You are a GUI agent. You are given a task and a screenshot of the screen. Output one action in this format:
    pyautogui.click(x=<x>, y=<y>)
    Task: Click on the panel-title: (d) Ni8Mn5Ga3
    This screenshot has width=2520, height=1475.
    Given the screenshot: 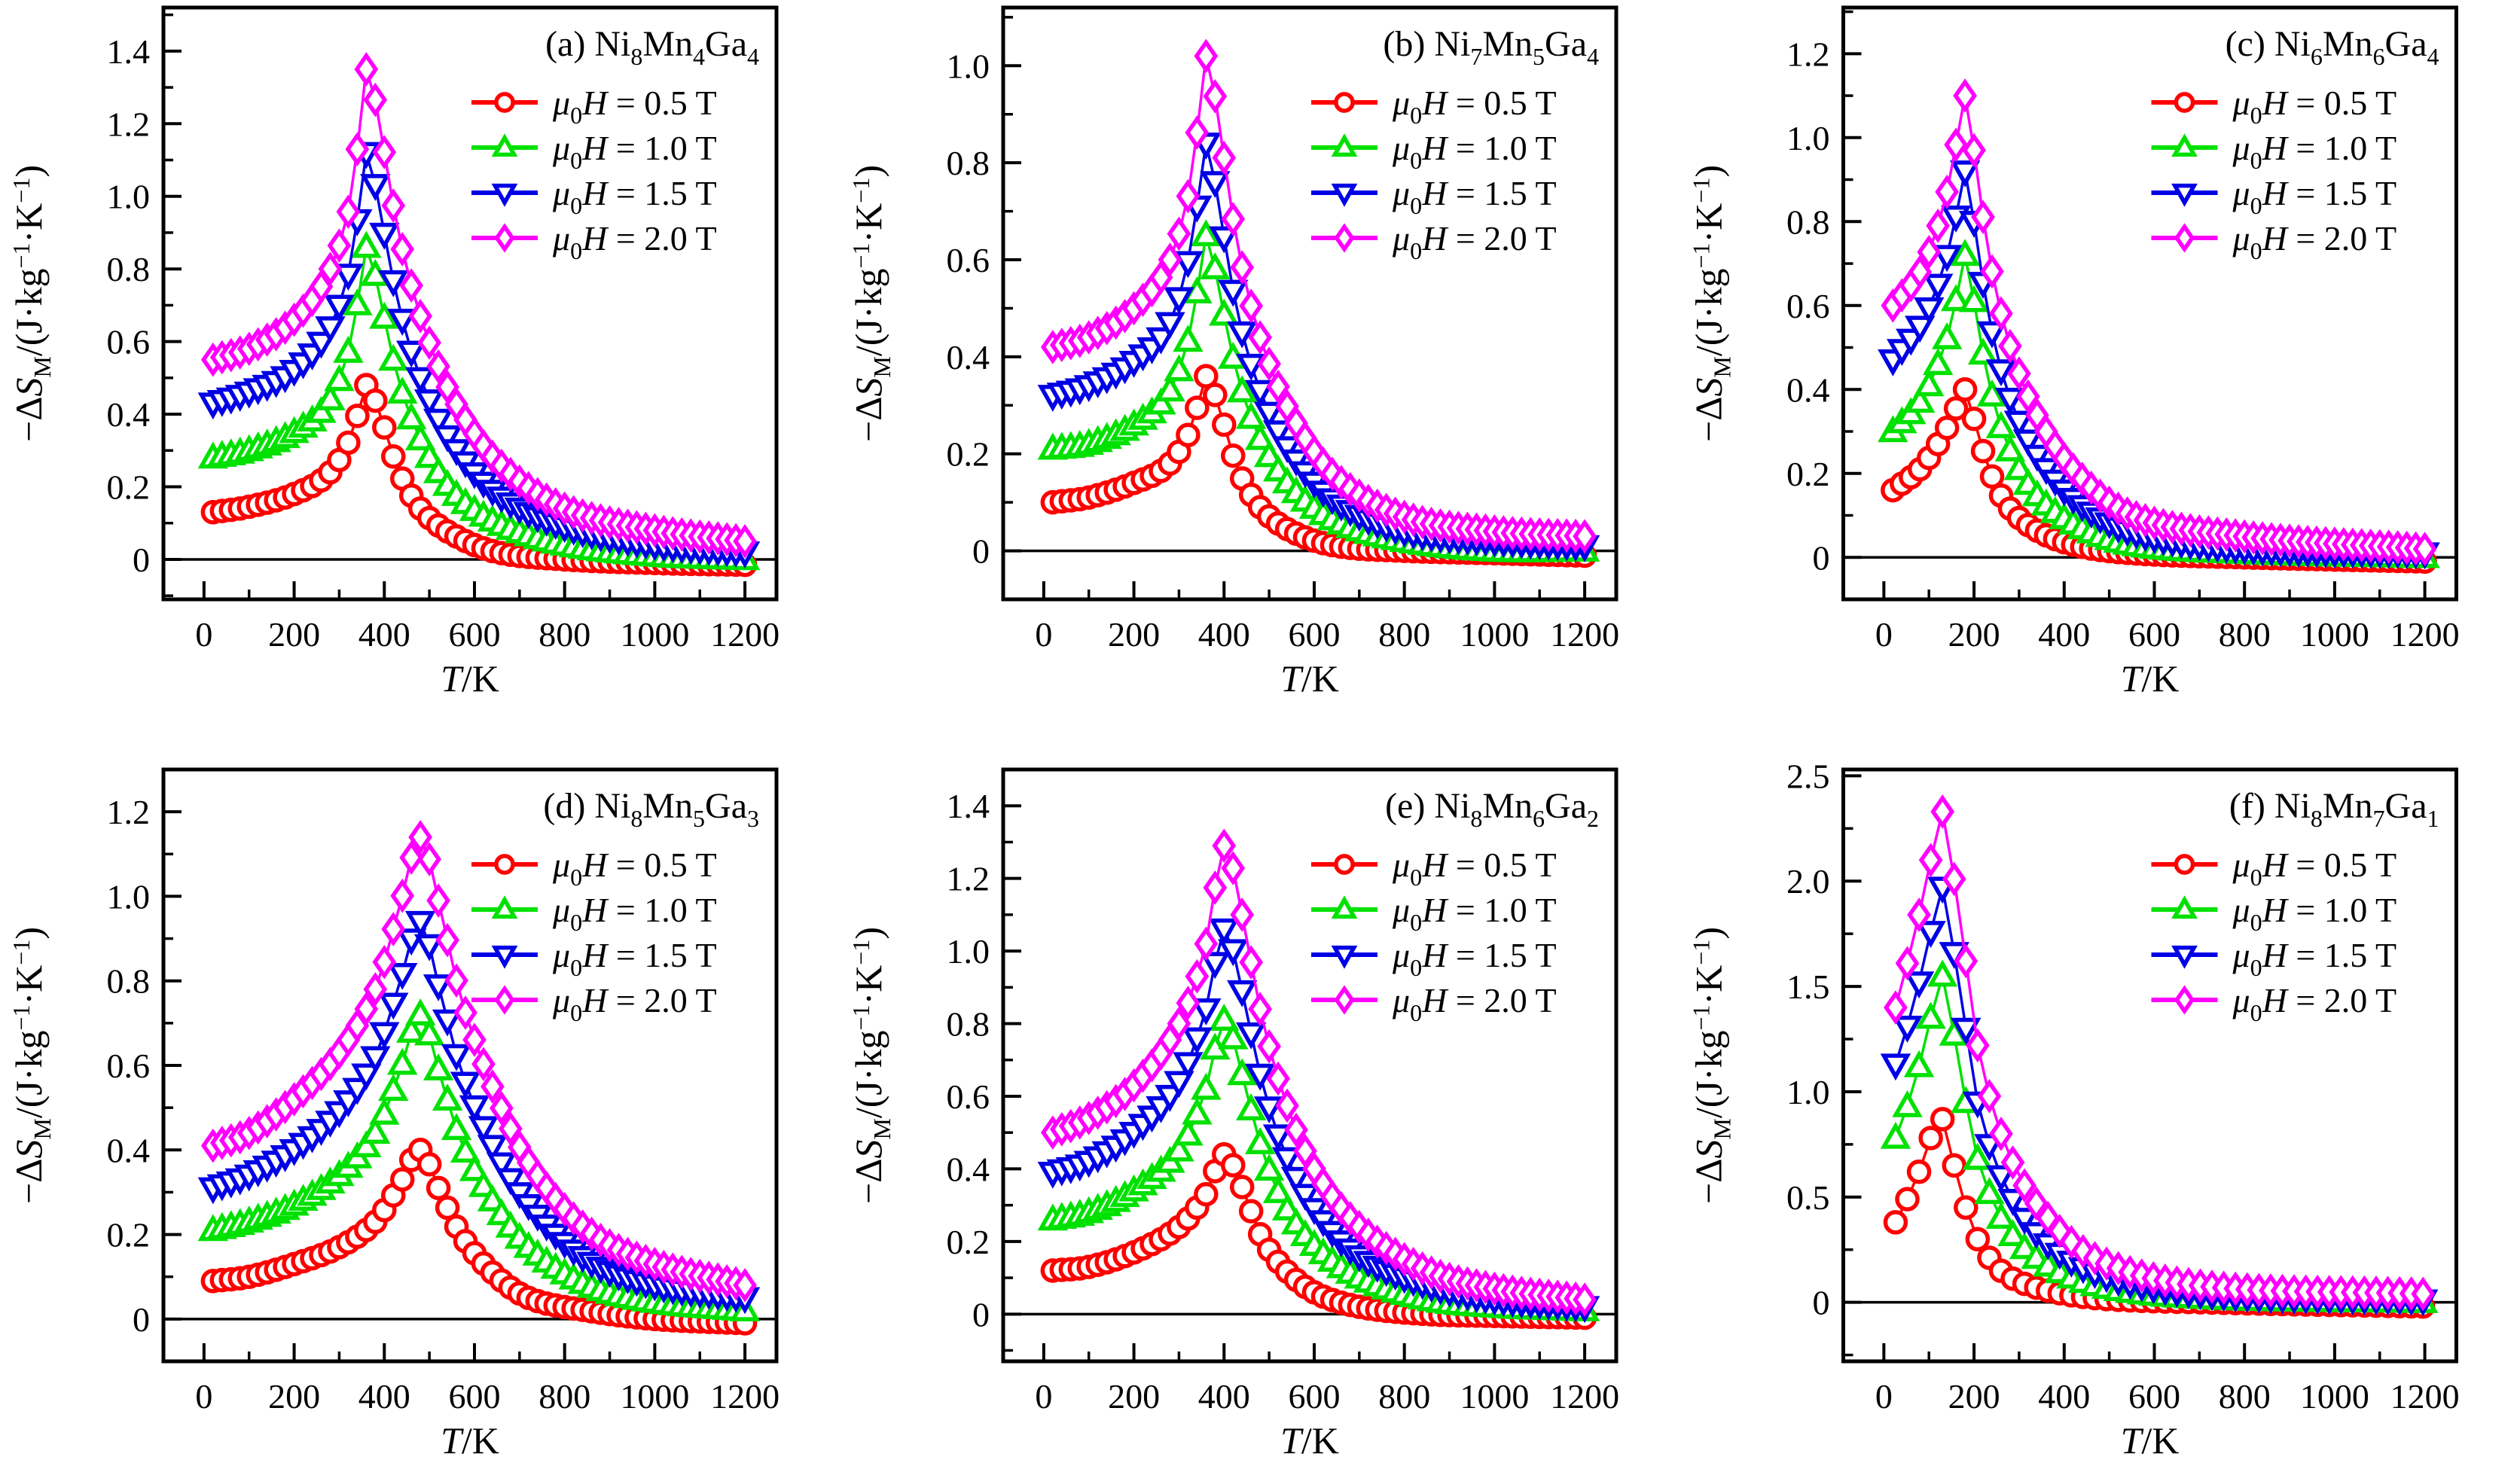 What is the action you would take?
    pyautogui.click(x=651, y=809)
    